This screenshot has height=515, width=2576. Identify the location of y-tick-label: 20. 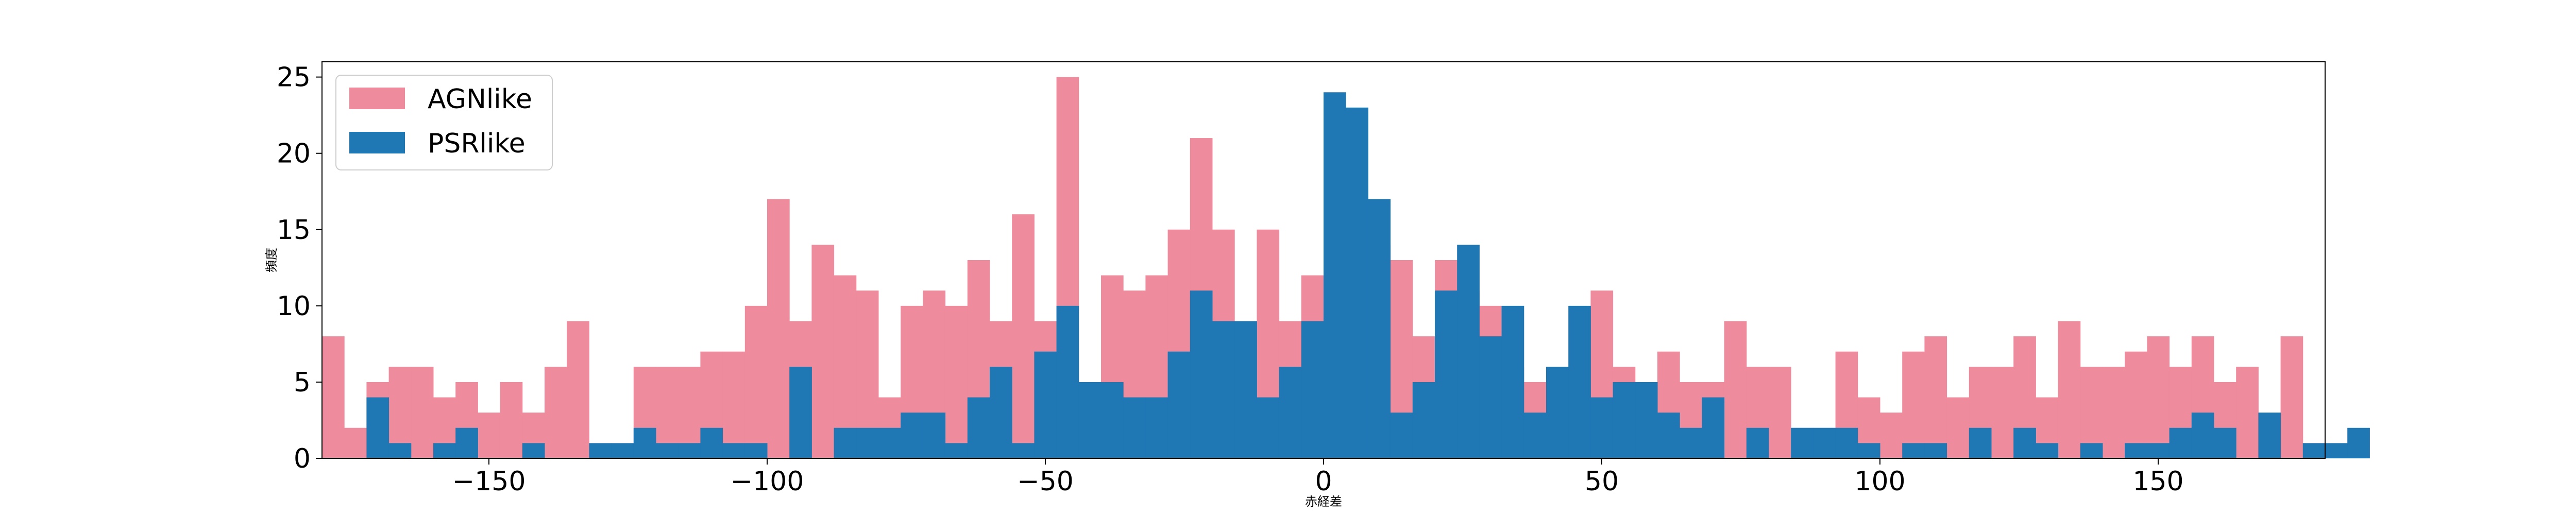
(294, 154).